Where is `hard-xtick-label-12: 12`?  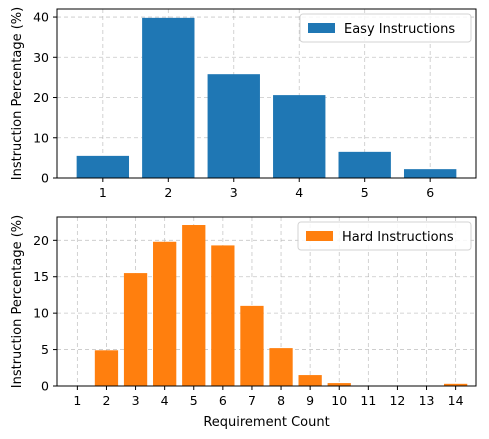 hard-xtick-label-12: 12 is located at coordinates (397, 400).